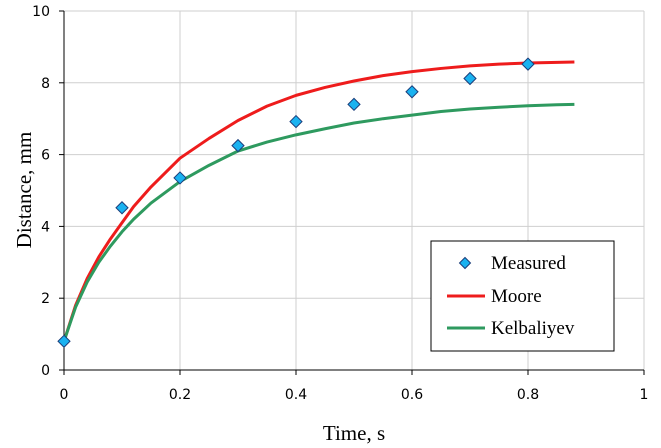 The width and height of the screenshot is (661, 448). Describe the element at coordinates (412, 395) in the screenshot. I see `x-tick-label: 0.6` at that location.